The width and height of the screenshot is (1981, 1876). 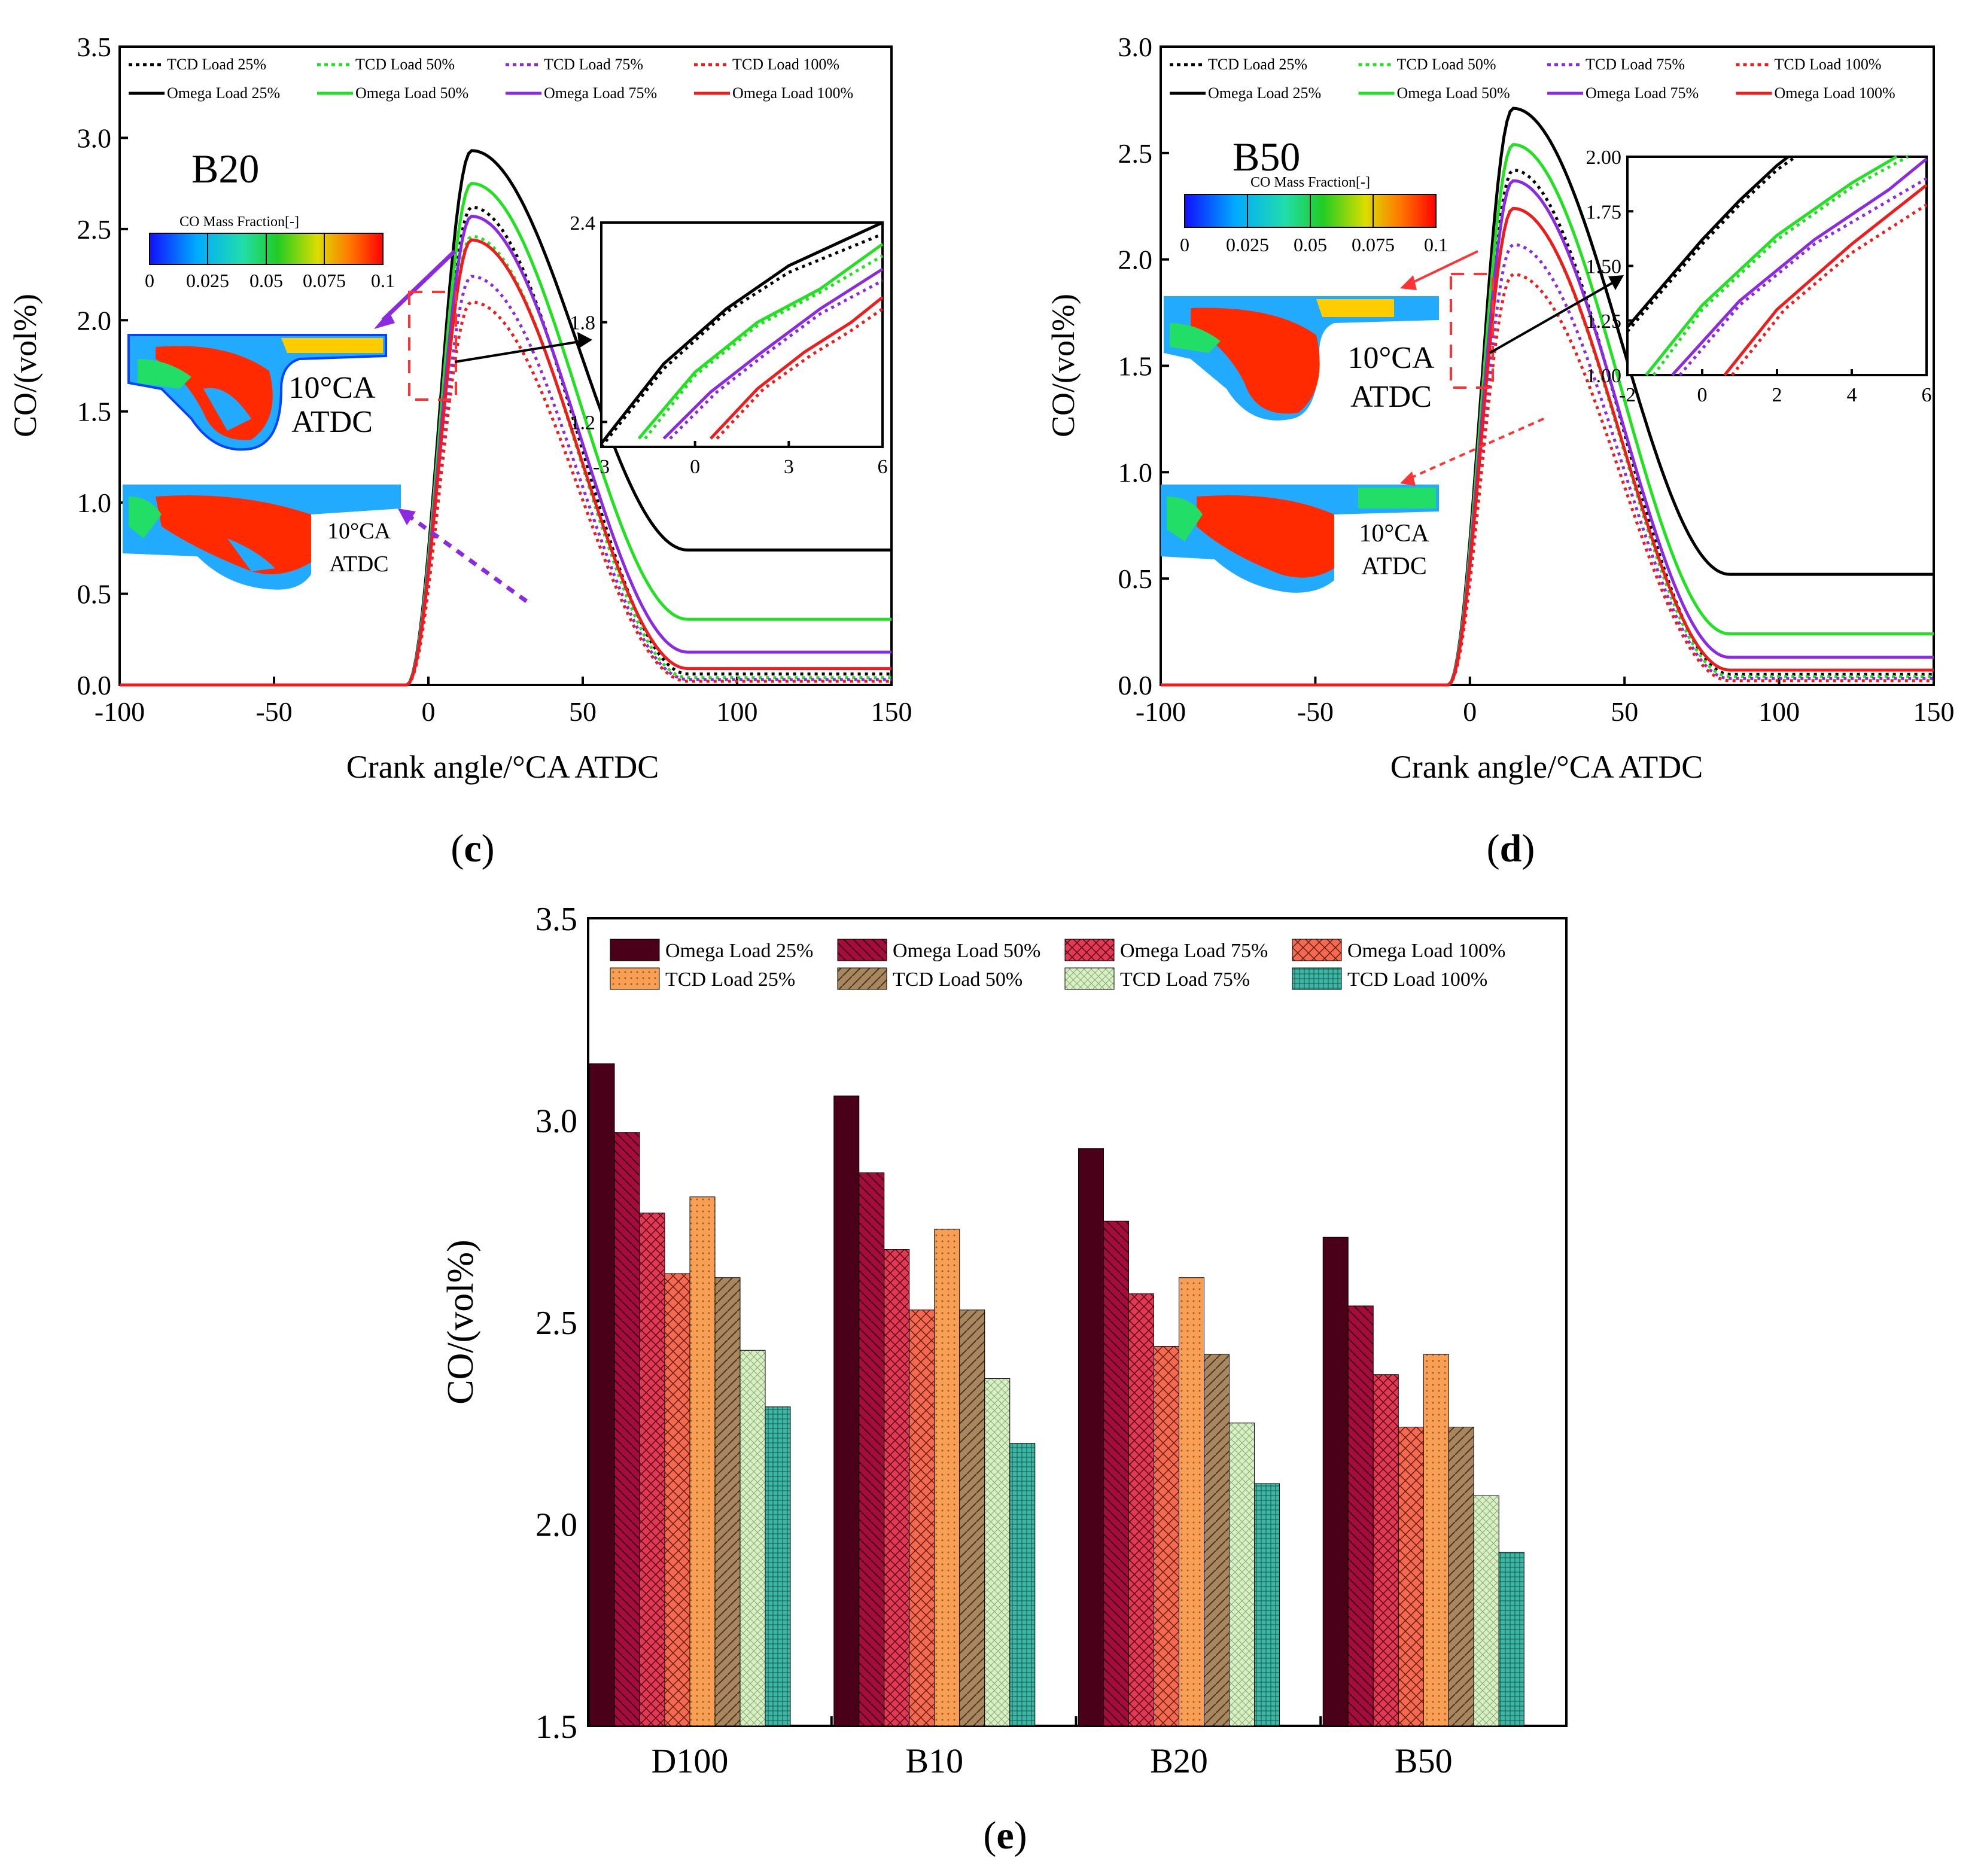 I want to click on y-tick-label: 2.0, so click(x=95, y=320).